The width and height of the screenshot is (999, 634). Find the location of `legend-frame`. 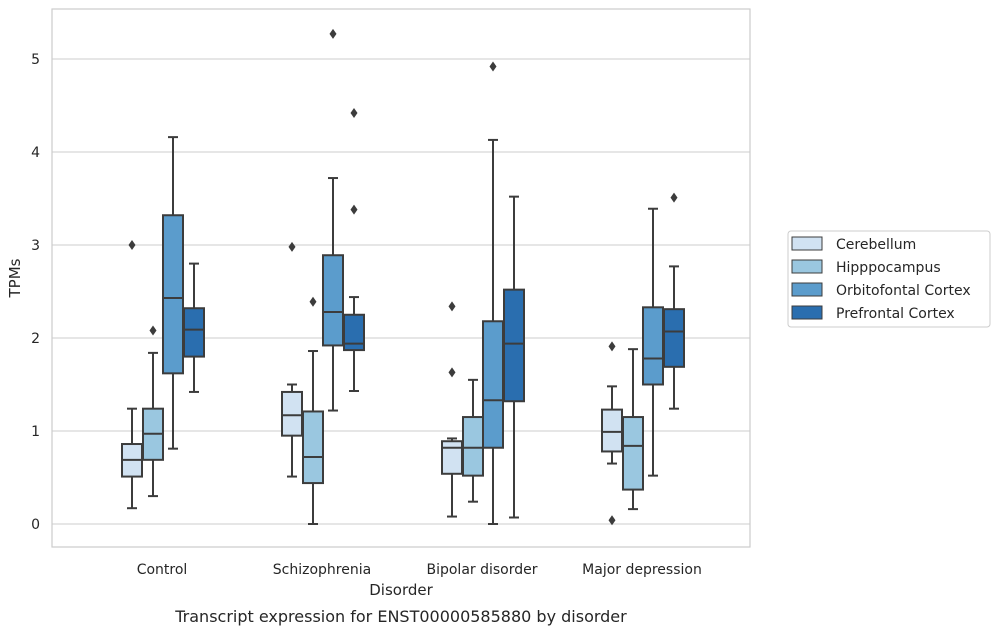

legend-frame is located at coordinates (889, 279).